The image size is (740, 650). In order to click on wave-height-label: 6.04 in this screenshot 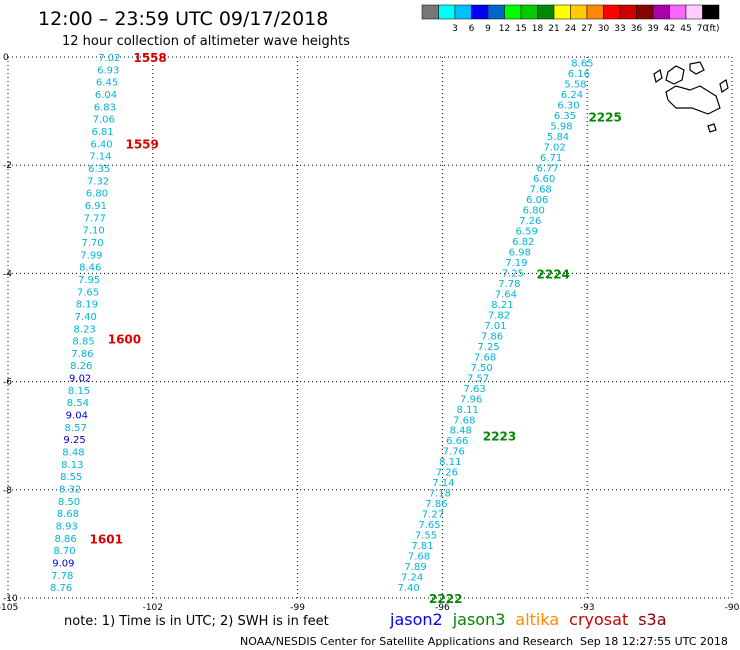, I will do `click(106, 95)`.